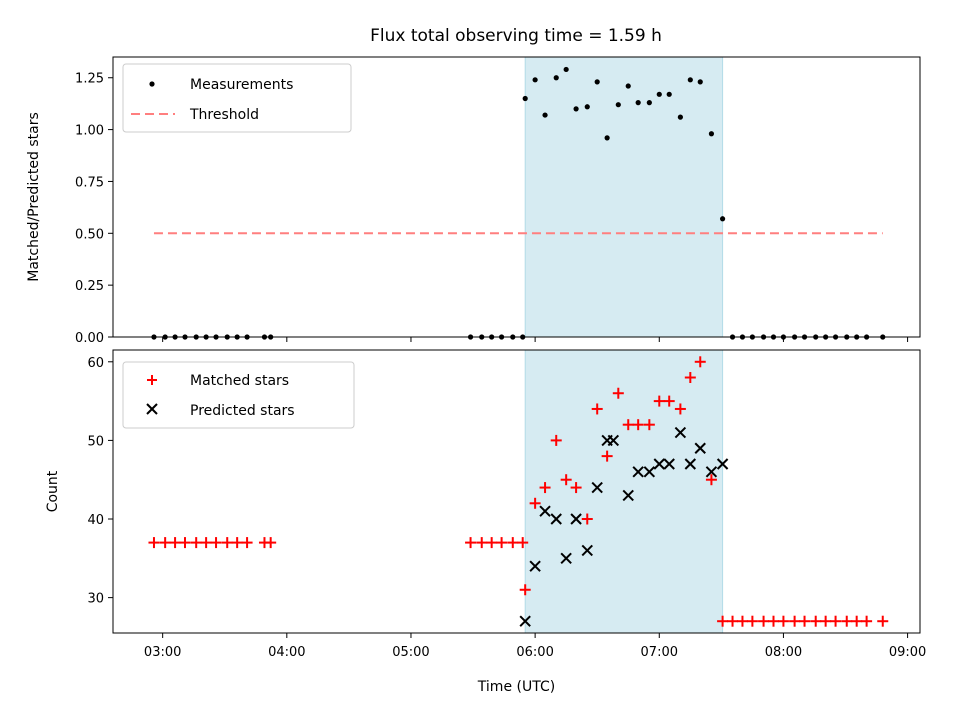 This screenshot has height=720, width=960. What do you see at coordinates (152, 84) in the screenshot?
I see `legend-measurements-marker` at bounding box center [152, 84].